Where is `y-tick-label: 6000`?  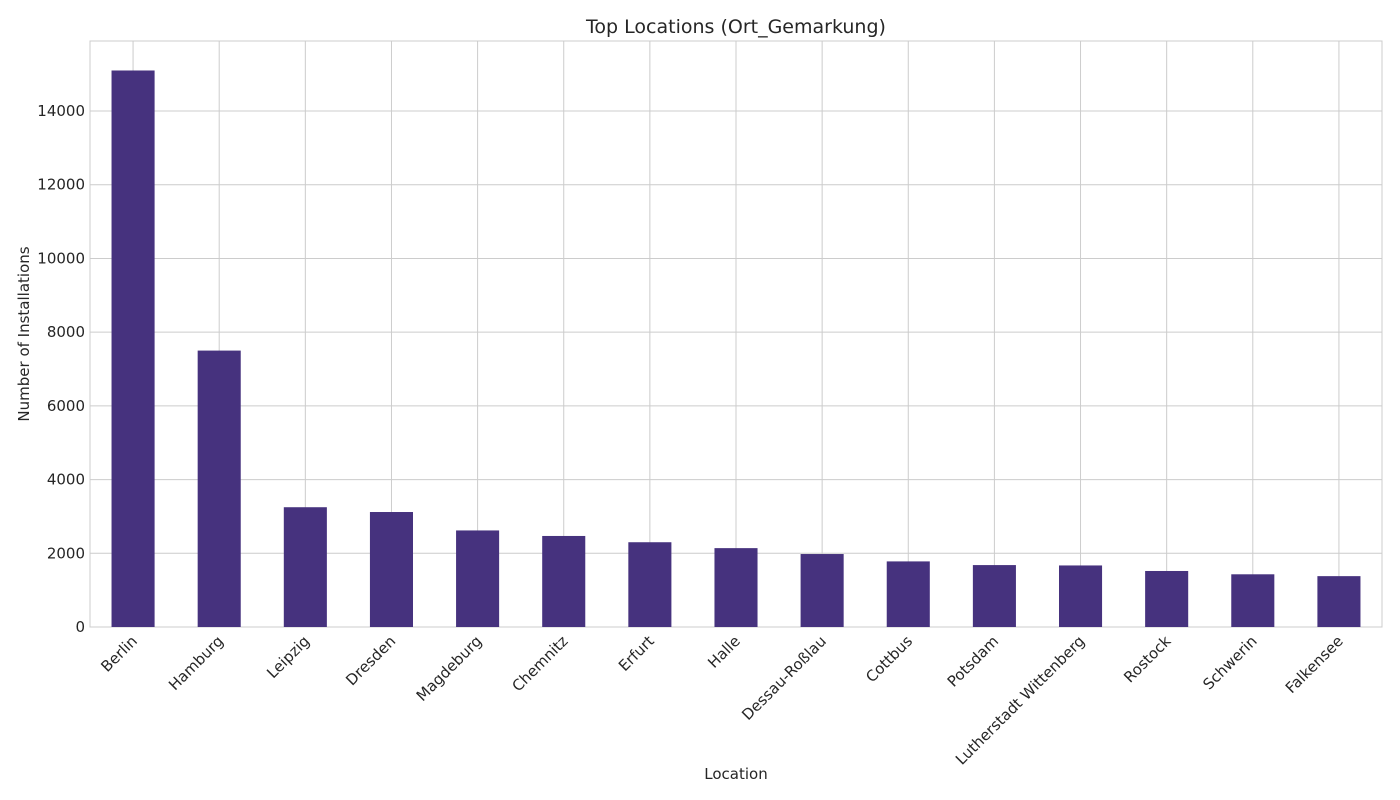 y-tick-label: 6000 is located at coordinates (66, 406).